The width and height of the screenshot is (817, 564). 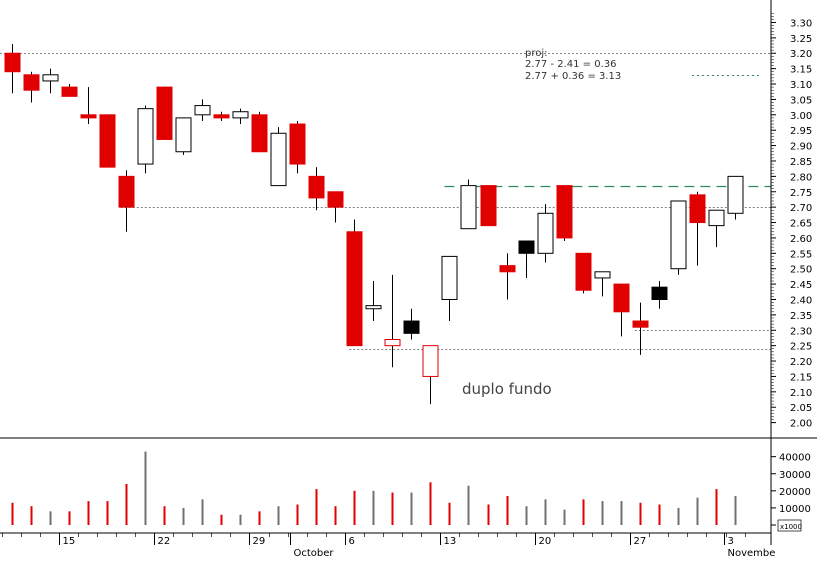 What do you see at coordinates (791, 492) in the screenshot?
I see `volume-axis: 400003000020000100000x1000` at bounding box center [791, 492].